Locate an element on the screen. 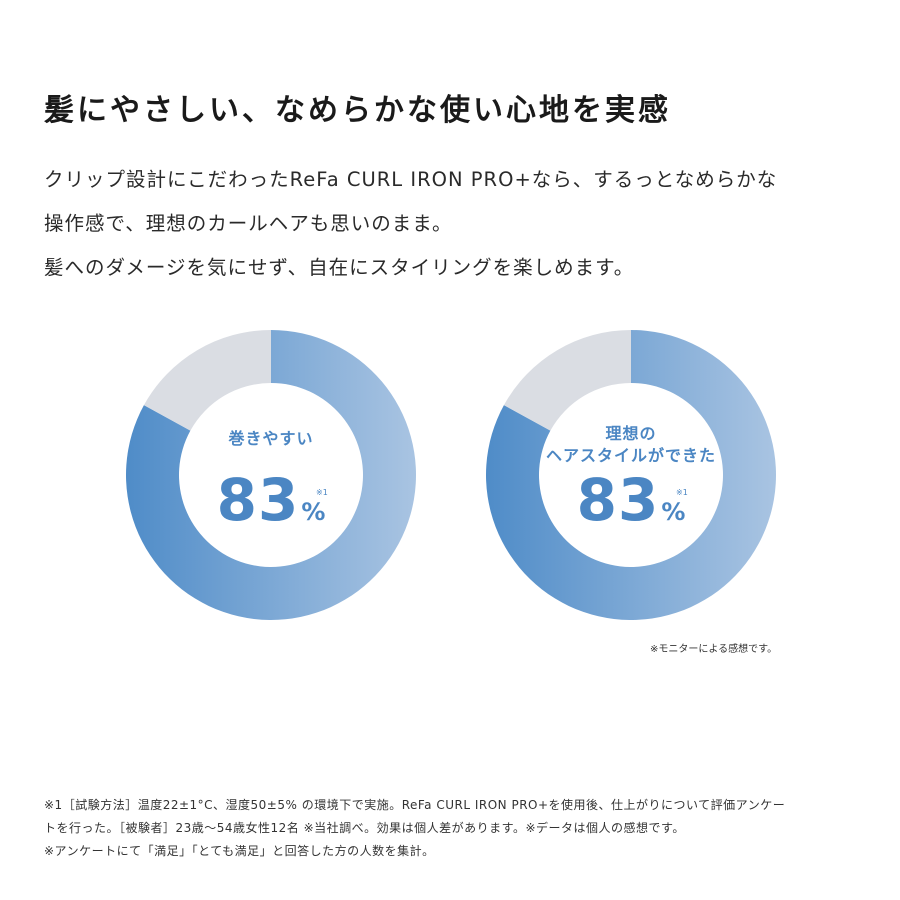  headline: 髪にやさしい、なめらかな使い心地を実感 is located at coordinates (357, 110).